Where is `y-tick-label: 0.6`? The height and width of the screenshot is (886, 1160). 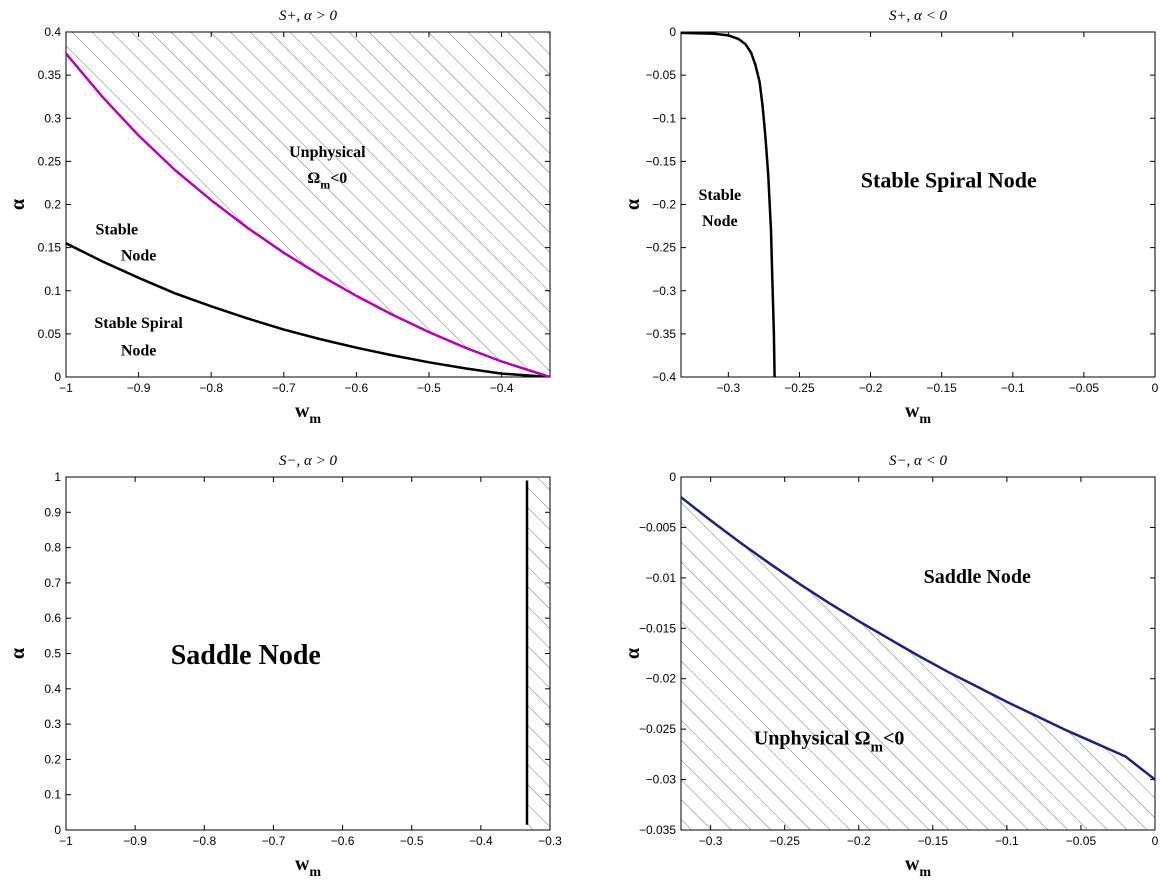
y-tick-label: 0.6 is located at coordinates (52, 618).